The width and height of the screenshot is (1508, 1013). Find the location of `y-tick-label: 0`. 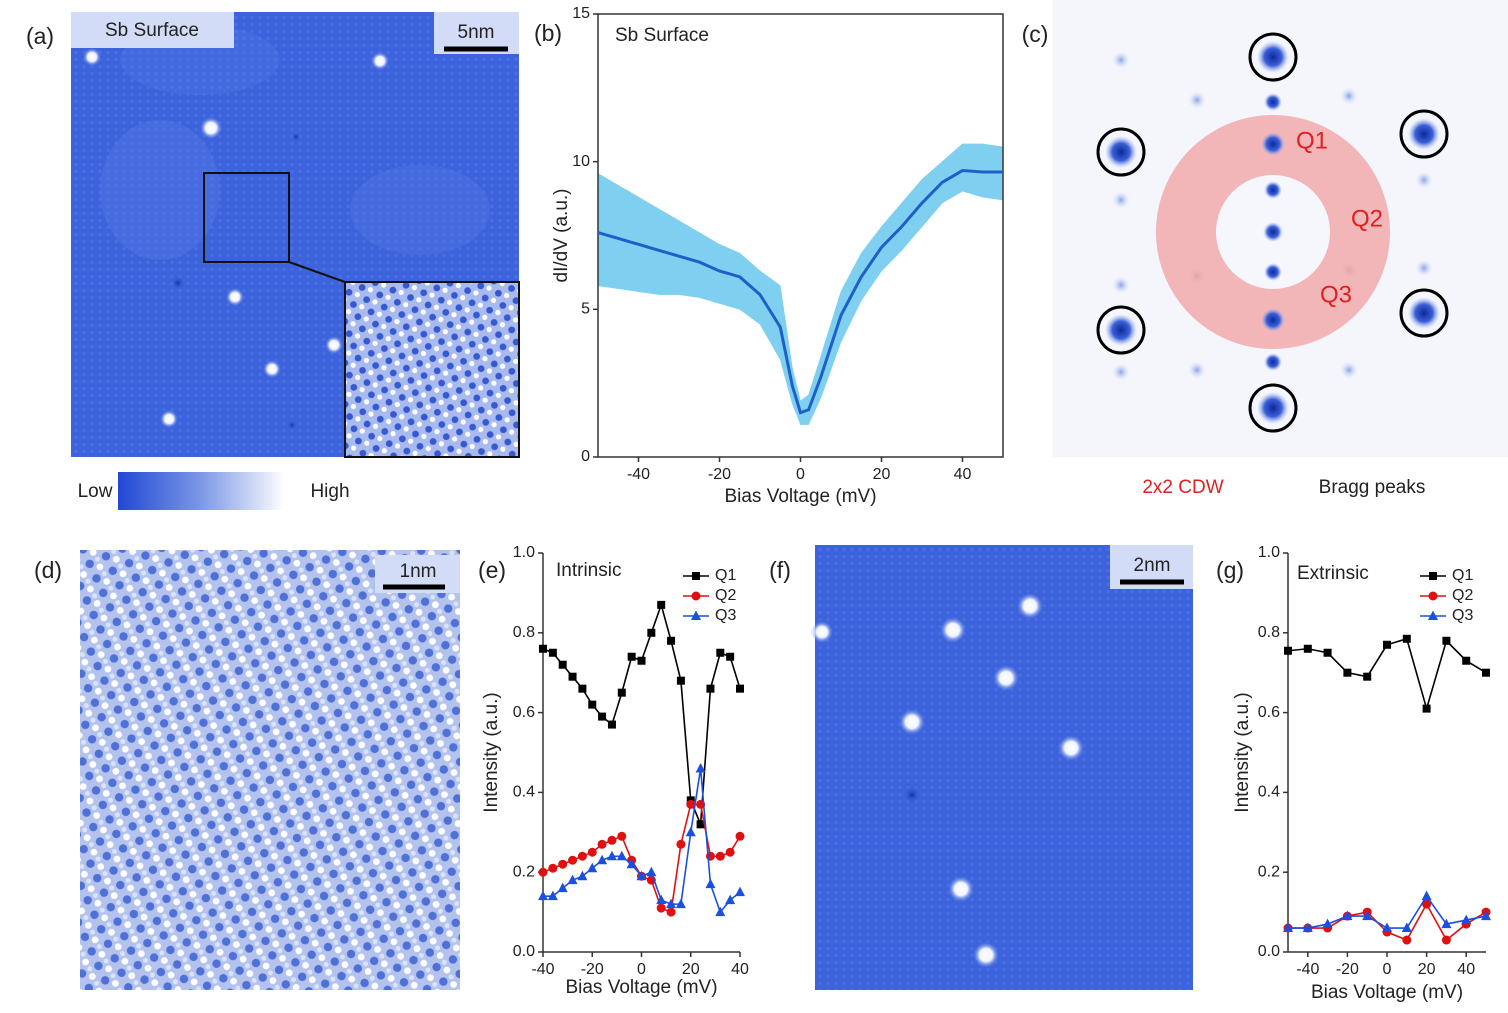

y-tick-label: 0 is located at coordinates (585, 456).